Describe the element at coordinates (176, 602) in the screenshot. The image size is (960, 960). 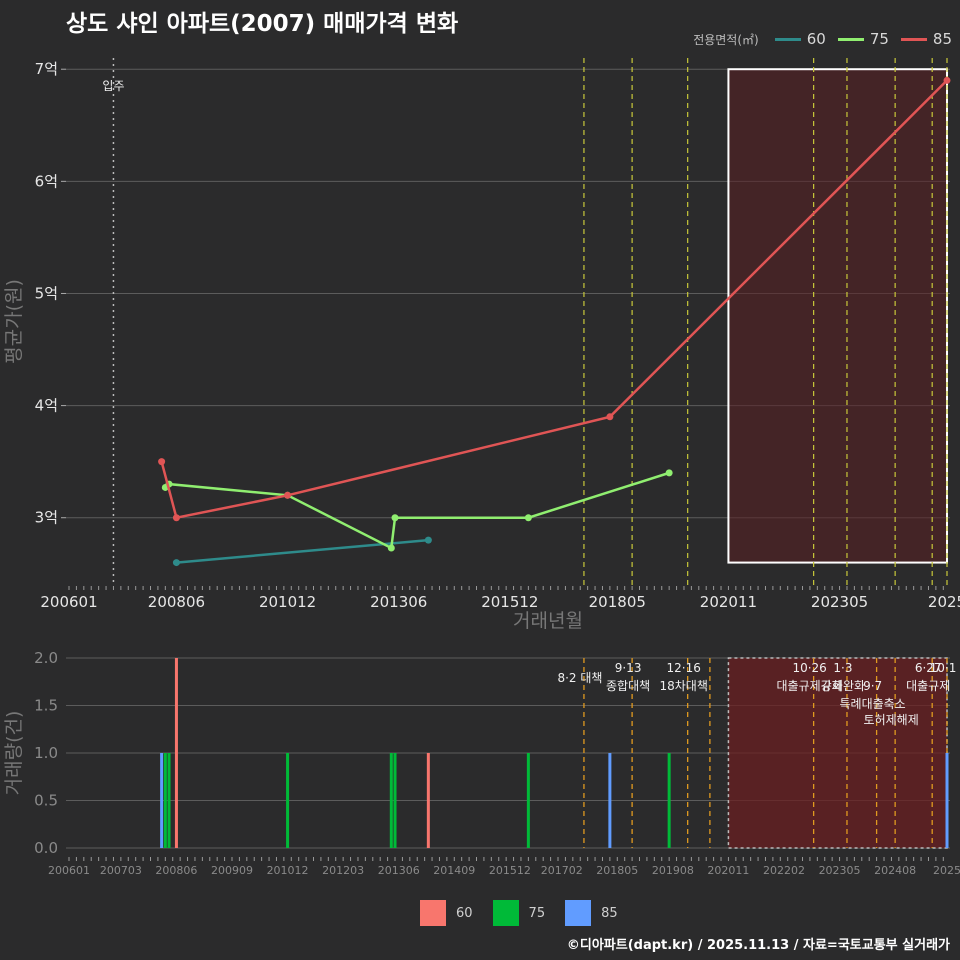
I see `x-tick-label: 200806` at that location.